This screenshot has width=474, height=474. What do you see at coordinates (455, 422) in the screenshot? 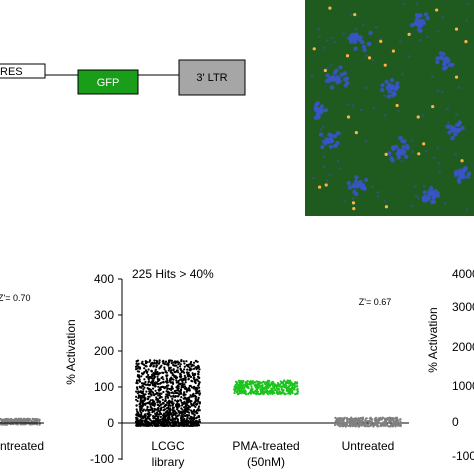
I see `right-y-tick-label: 0` at bounding box center [455, 422].